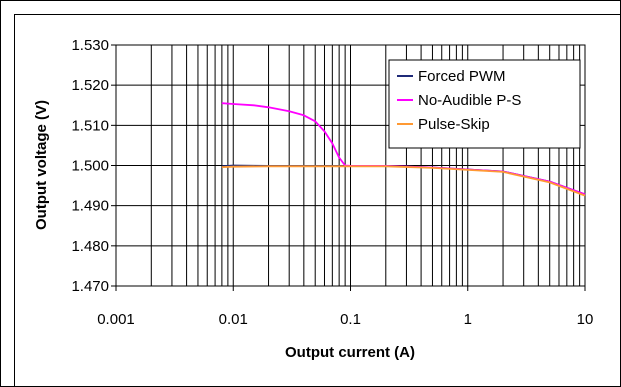  What do you see at coordinates (90, 166) in the screenshot?
I see `y-tick-label: 1.500` at bounding box center [90, 166].